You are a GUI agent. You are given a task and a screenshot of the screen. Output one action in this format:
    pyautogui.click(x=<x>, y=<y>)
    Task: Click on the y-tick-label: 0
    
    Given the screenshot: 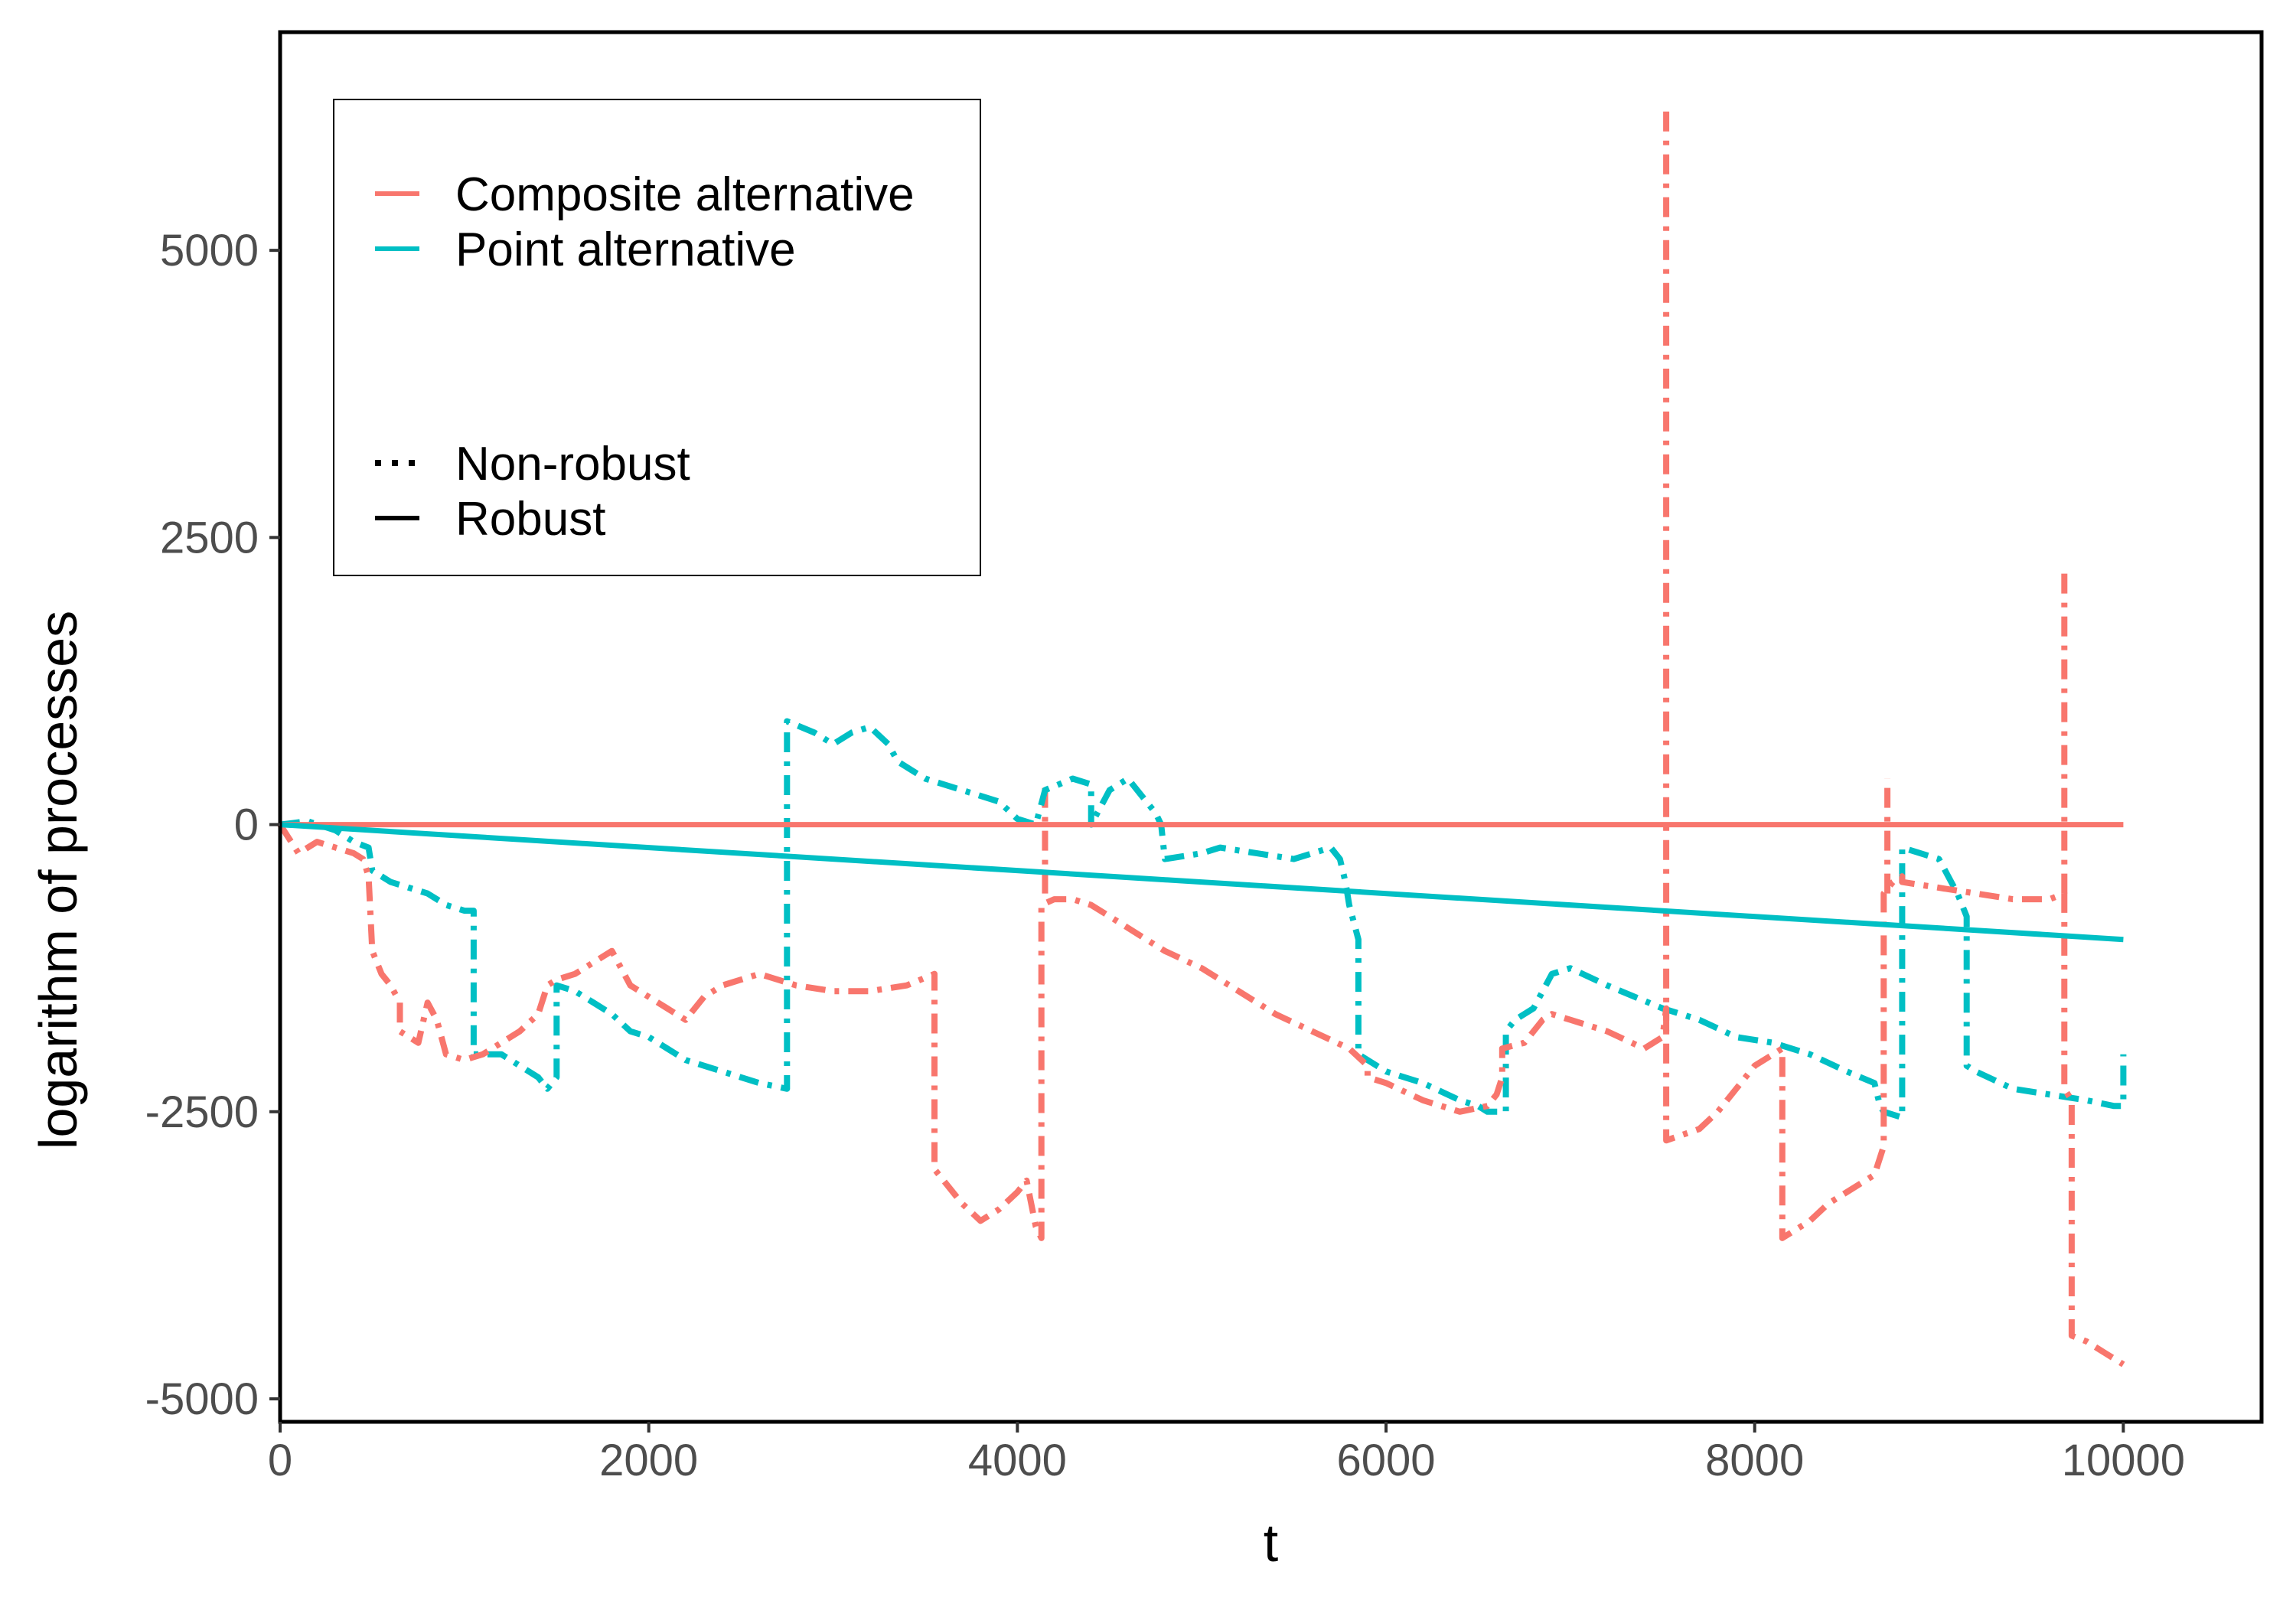 What is the action you would take?
    pyautogui.click(x=246, y=825)
    